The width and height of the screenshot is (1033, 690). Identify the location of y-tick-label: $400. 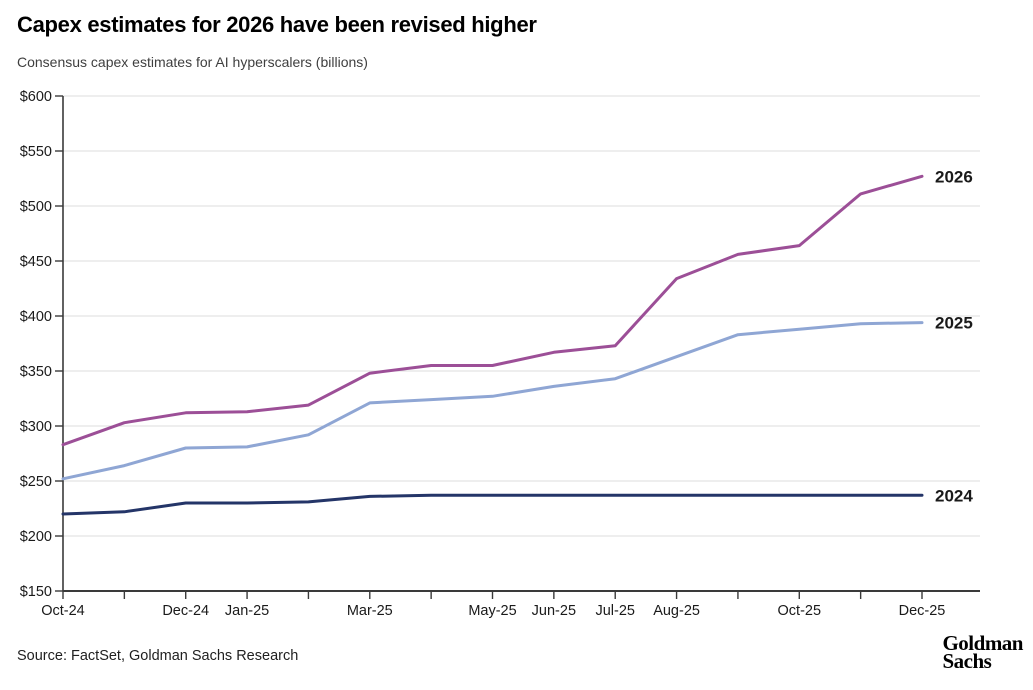
(36, 317).